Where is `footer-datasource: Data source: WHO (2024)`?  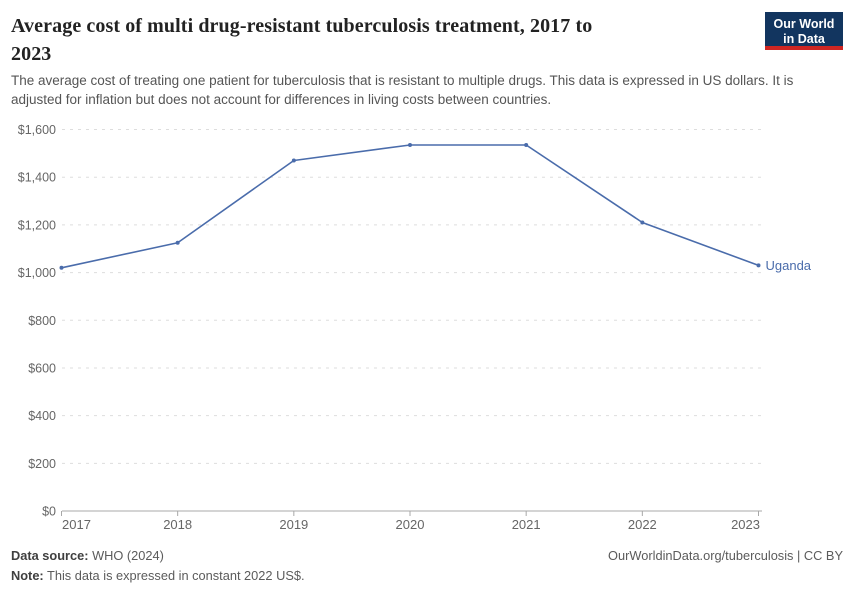 footer-datasource: Data source: WHO (2024) is located at coordinates (87, 555).